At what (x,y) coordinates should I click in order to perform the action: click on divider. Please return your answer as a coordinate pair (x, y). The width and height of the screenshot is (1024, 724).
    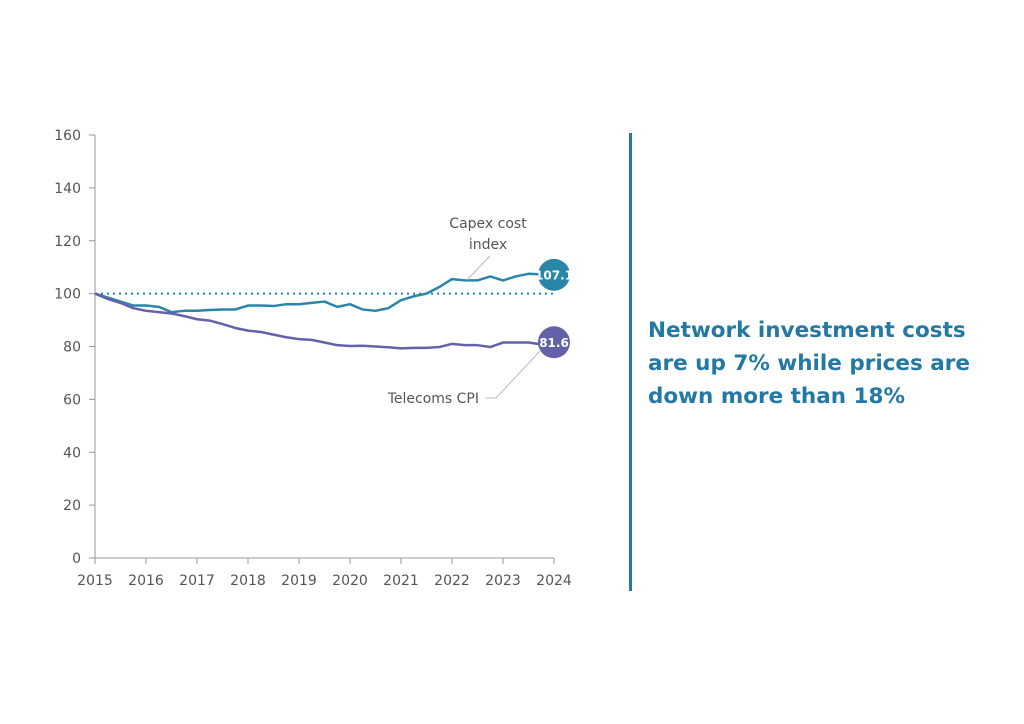
    Looking at the image, I should click on (630, 362).